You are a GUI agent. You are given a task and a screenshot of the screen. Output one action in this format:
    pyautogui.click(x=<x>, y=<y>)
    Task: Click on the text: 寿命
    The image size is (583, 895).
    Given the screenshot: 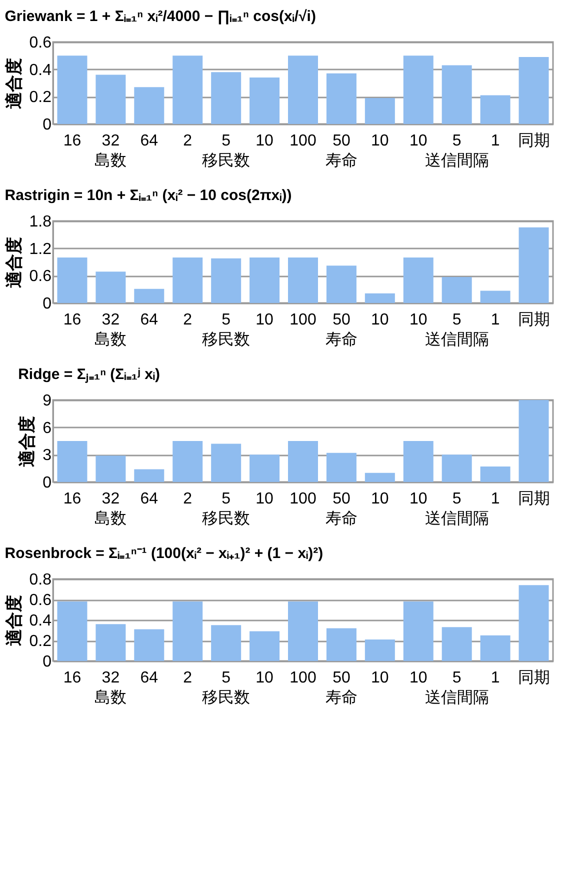 What is the action you would take?
    pyautogui.click(x=341, y=519)
    